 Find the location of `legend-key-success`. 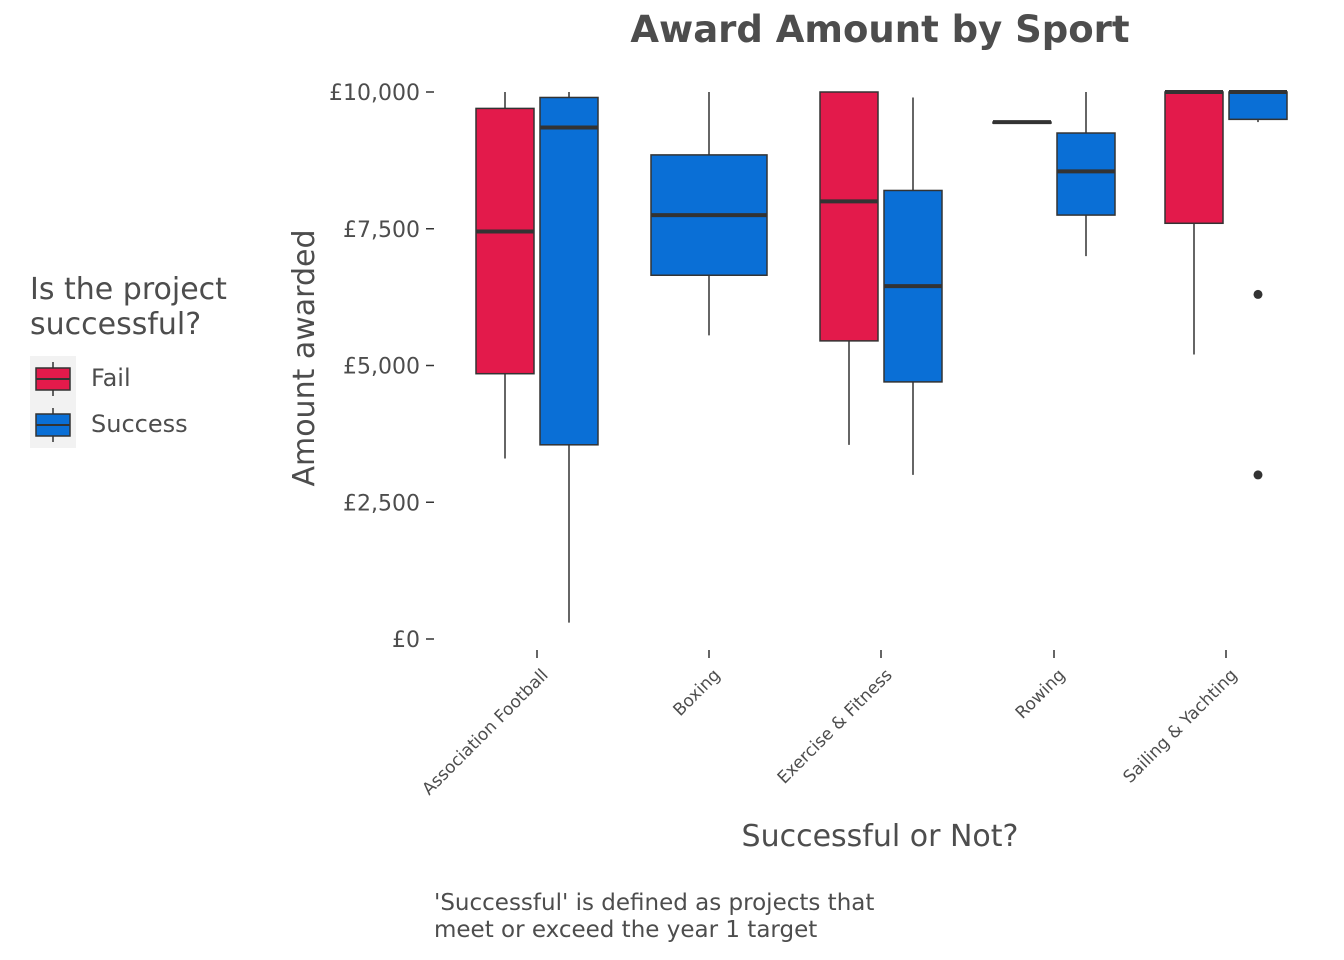

legend-key-success is located at coordinates (53, 425).